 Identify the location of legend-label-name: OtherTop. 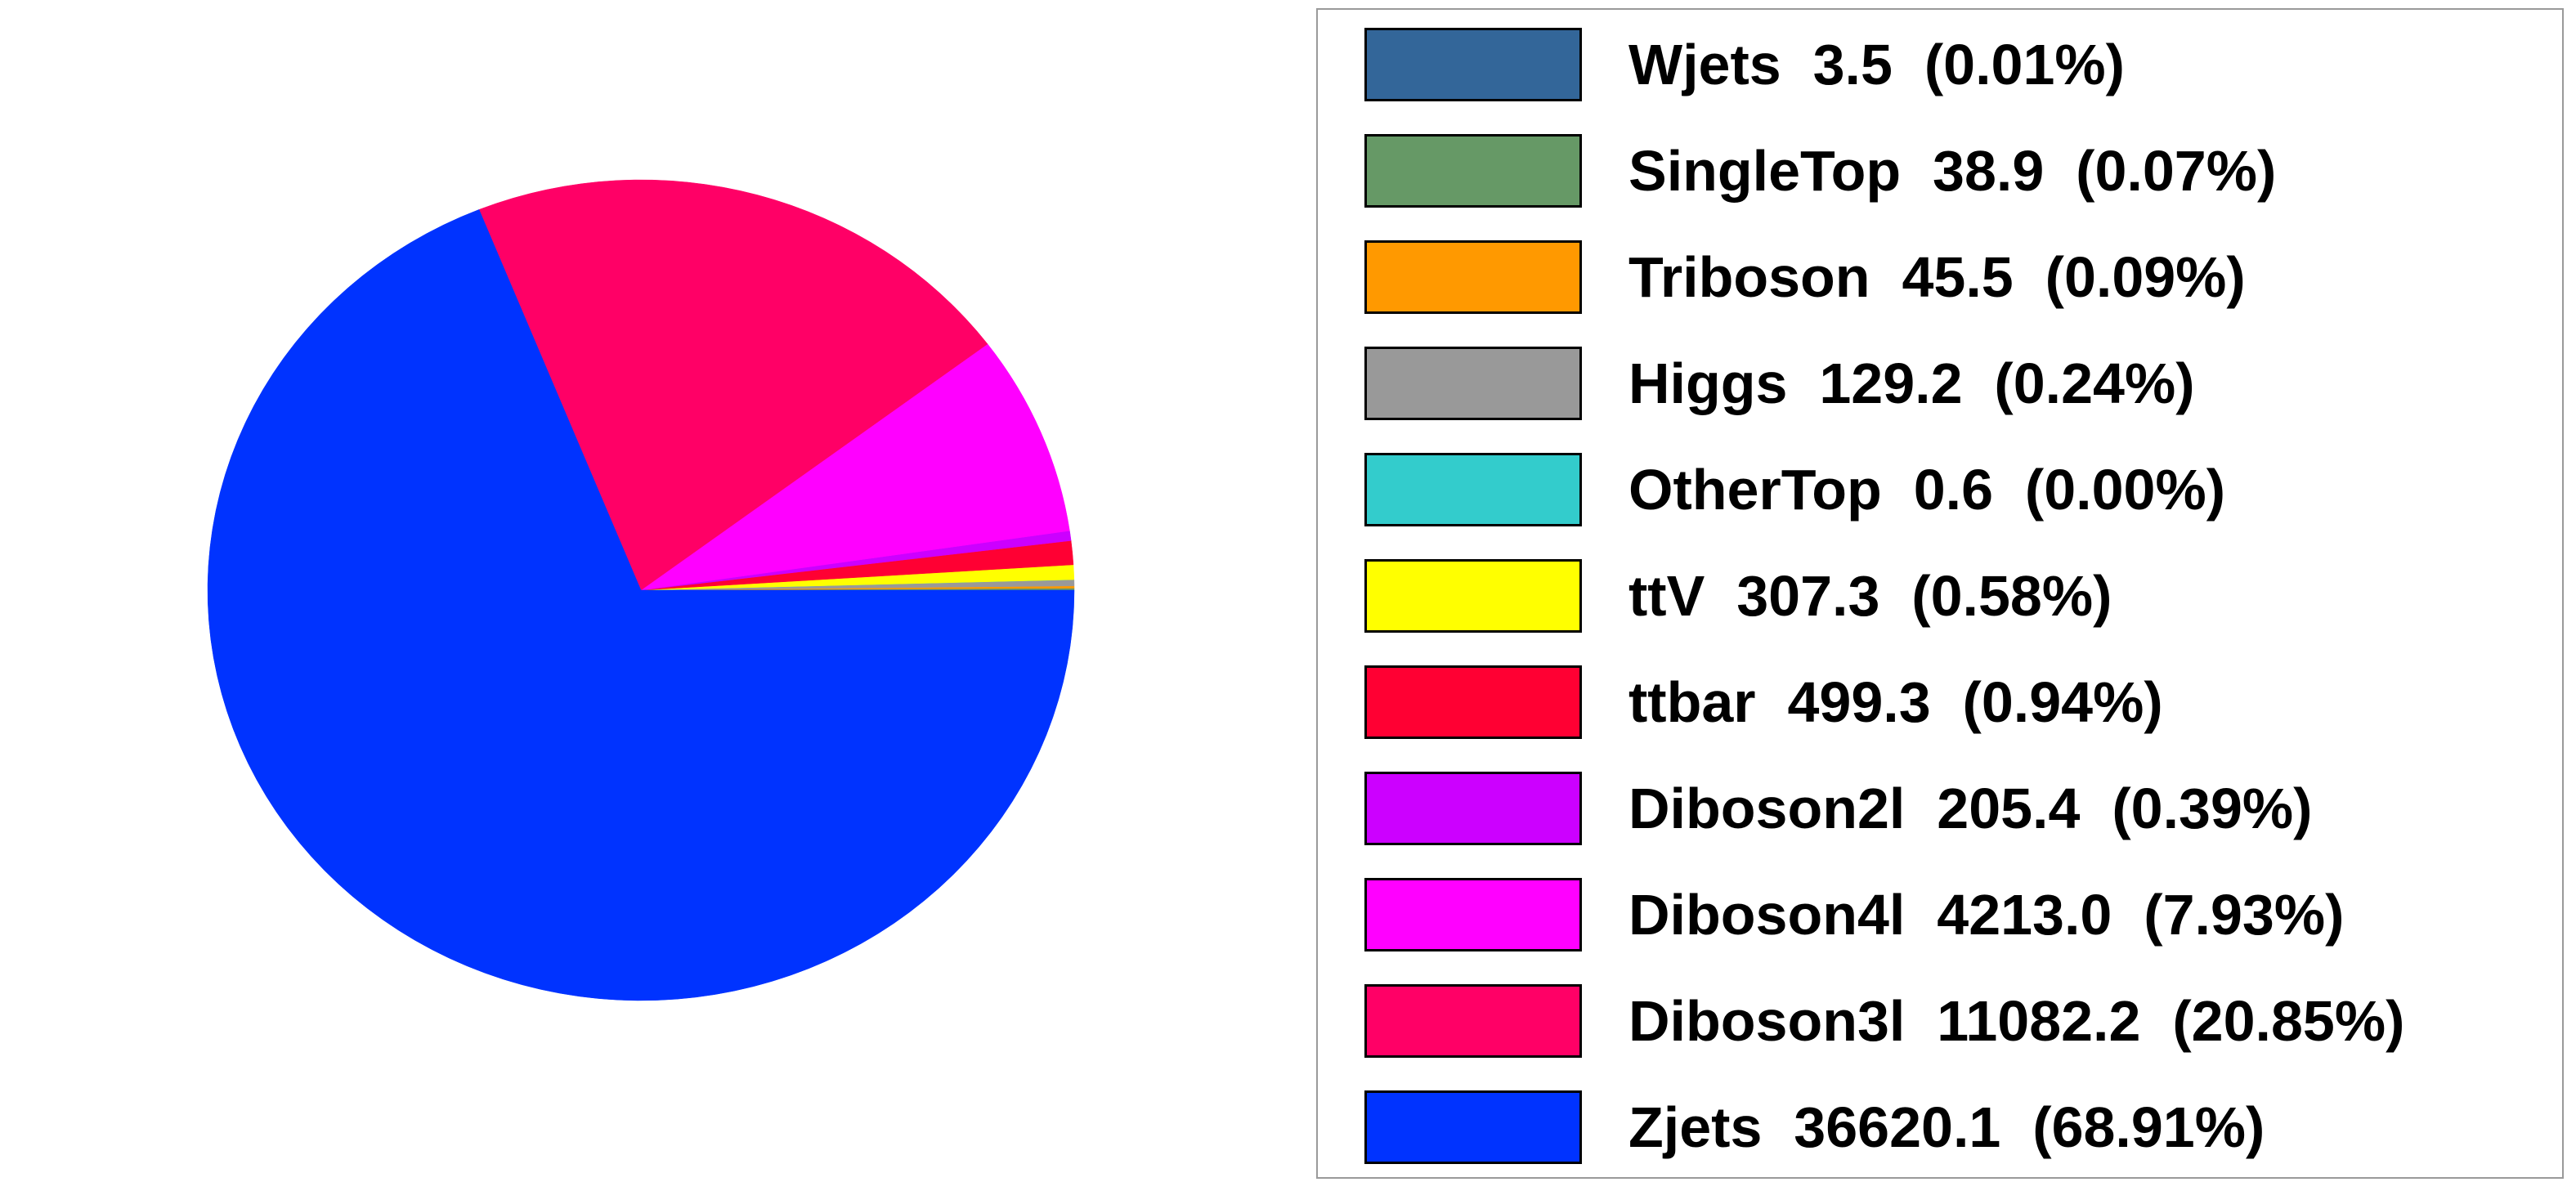
(1755, 490).